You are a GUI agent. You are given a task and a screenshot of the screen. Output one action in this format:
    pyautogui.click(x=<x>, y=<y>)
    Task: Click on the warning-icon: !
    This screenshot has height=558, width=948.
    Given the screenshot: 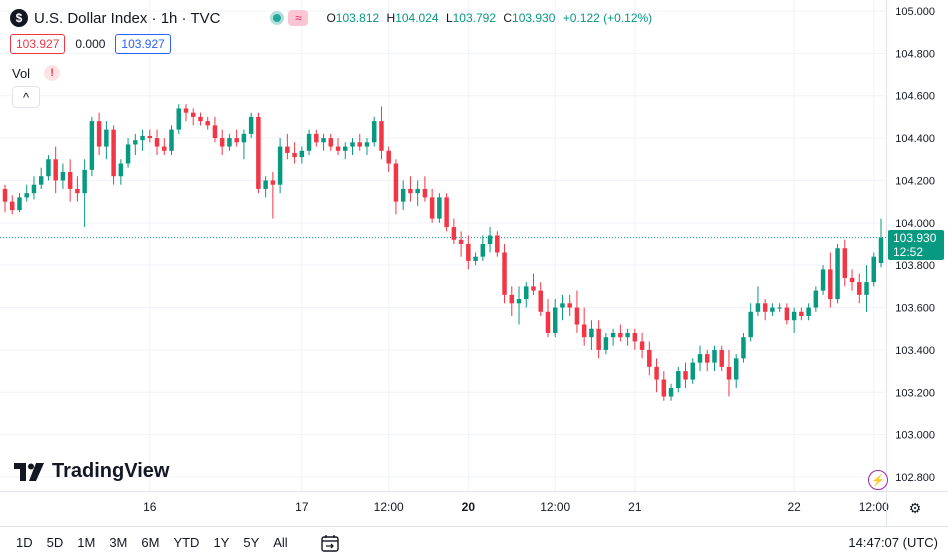 What is the action you would take?
    pyautogui.click(x=52, y=73)
    